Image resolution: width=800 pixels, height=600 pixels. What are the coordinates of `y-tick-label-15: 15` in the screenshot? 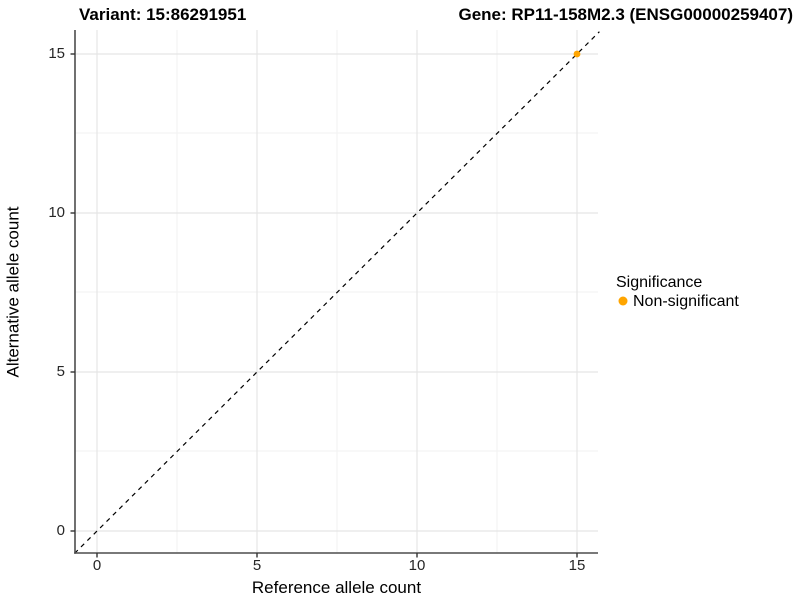 It's located at (56, 53).